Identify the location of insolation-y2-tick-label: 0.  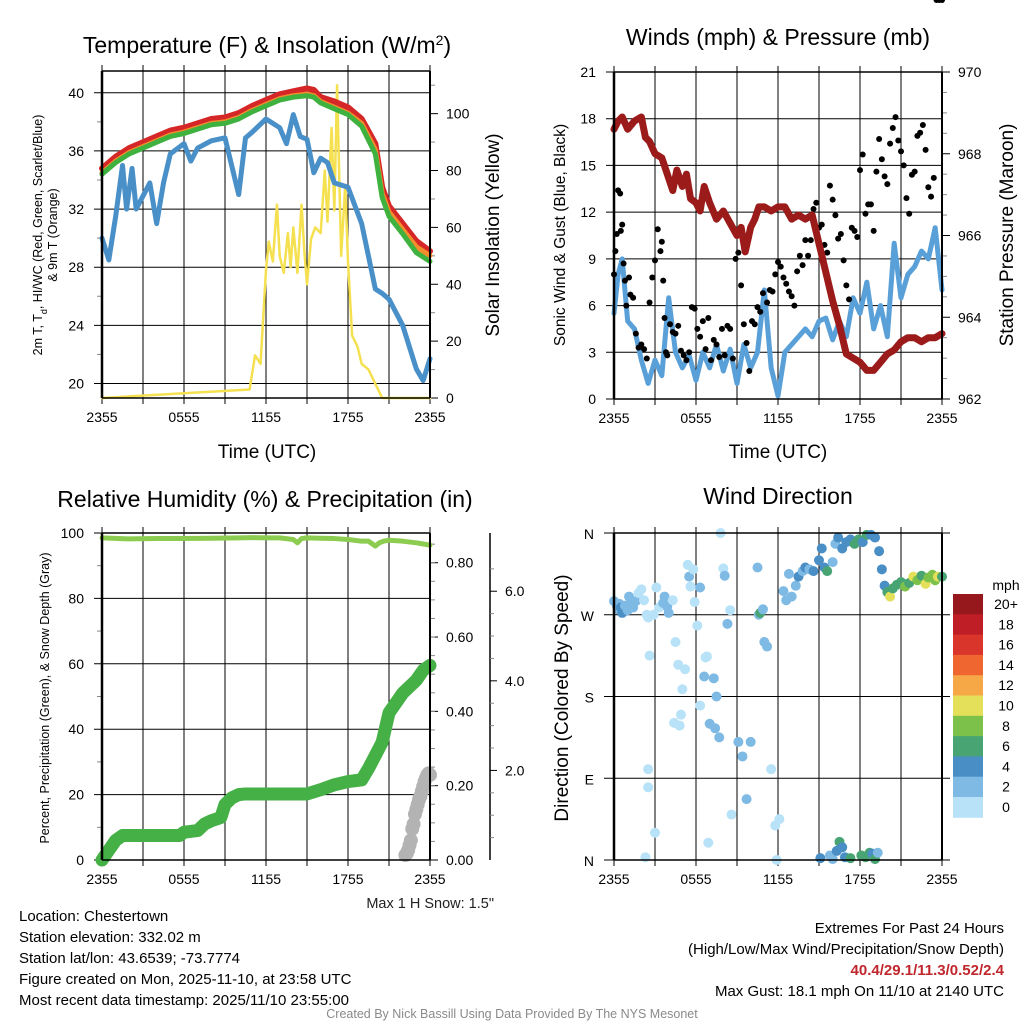
(450, 398).